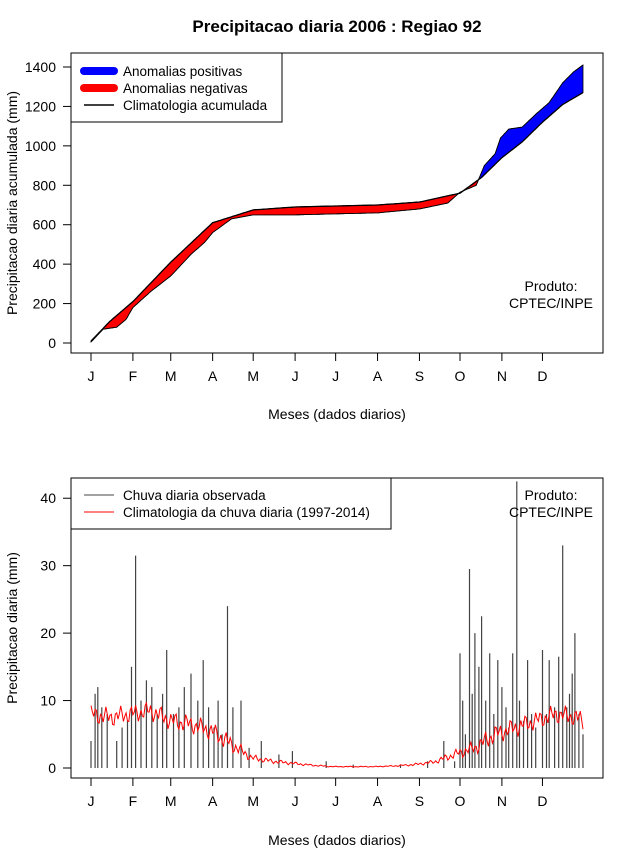 The width and height of the screenshot is (640, 850). I want to click on y-tick-label-3: 600, so click(45, 225).